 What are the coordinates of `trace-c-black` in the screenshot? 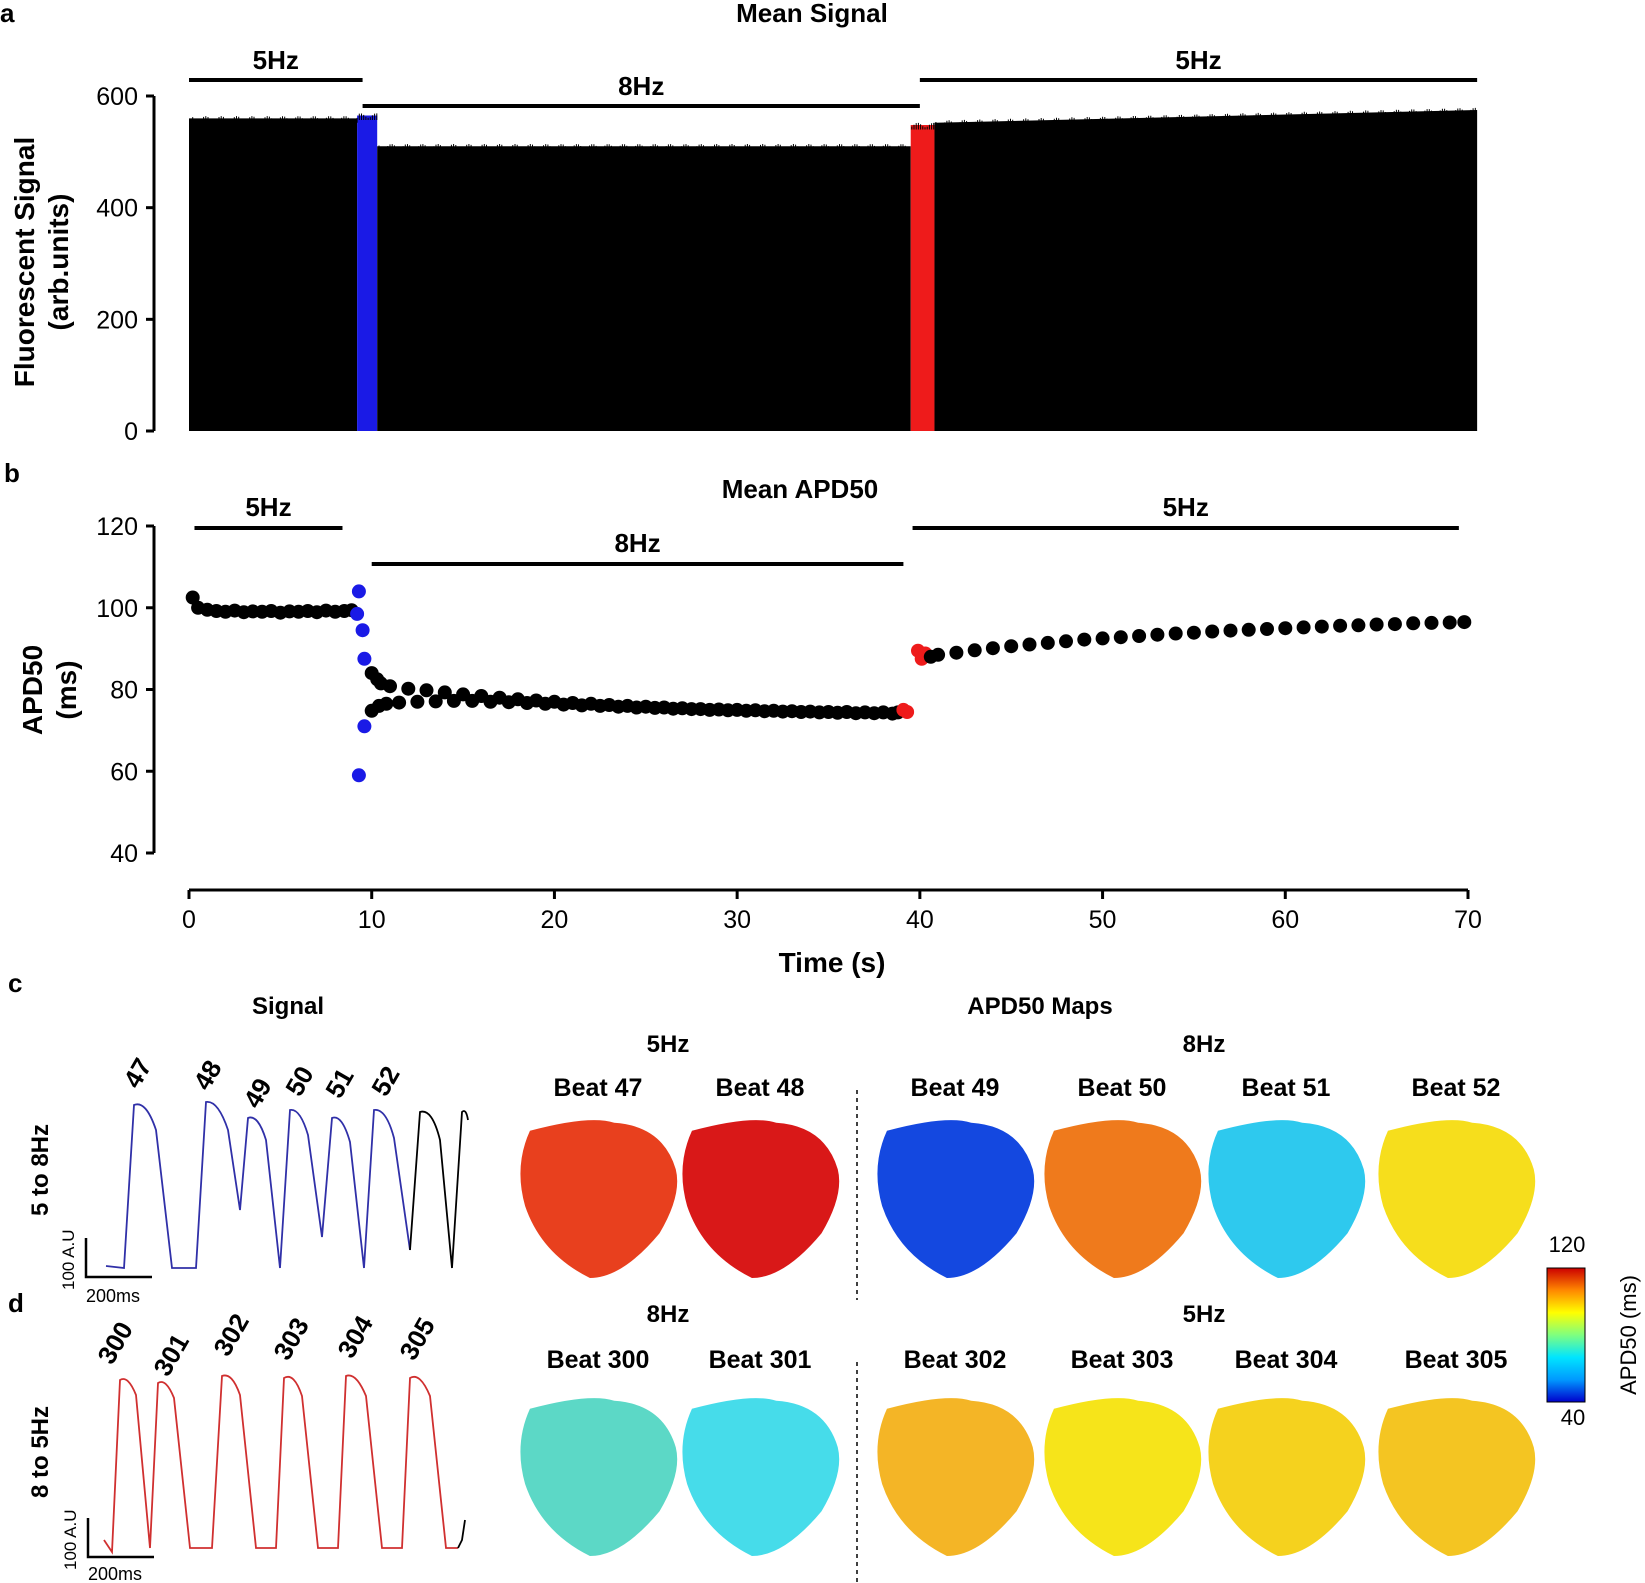 It's located at (439, 1189).